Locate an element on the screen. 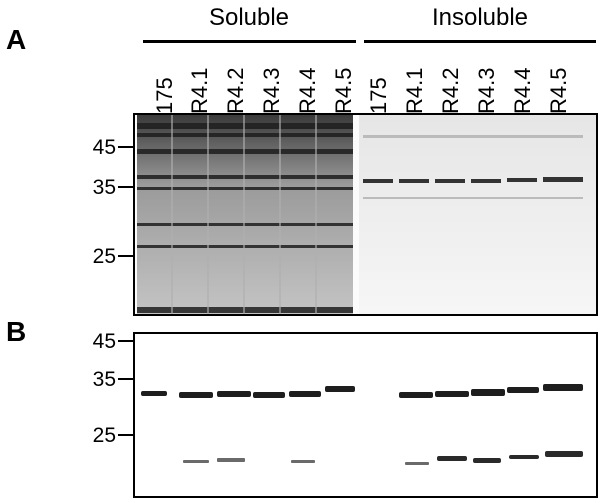  panel-a-label: A is located at coordinates (16, 39).